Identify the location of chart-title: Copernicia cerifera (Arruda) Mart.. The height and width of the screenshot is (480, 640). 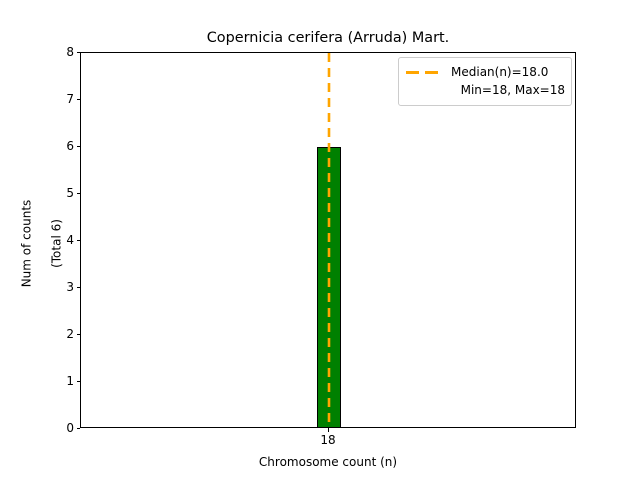
(328, 38).